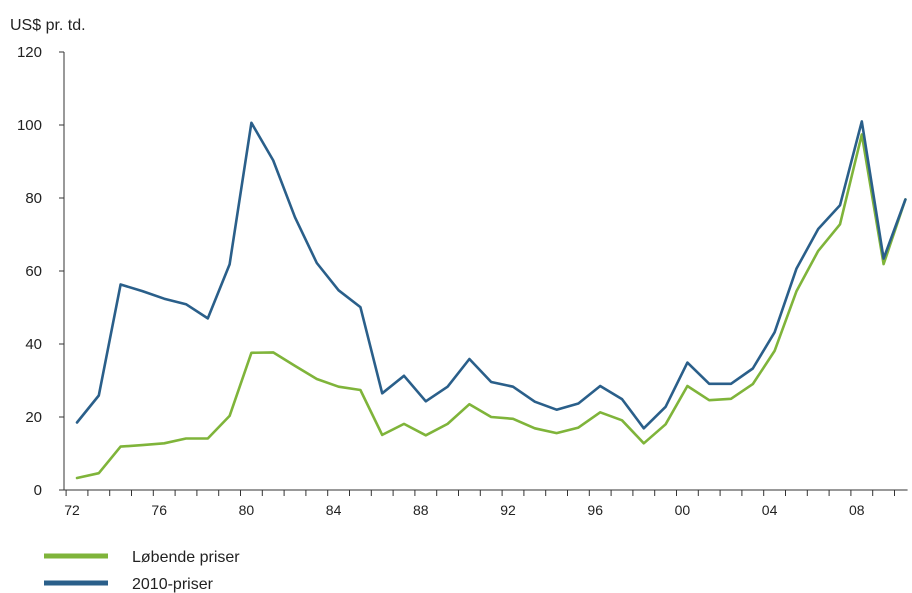  I want to click on y-tick-label: 100, so click(29, 125).